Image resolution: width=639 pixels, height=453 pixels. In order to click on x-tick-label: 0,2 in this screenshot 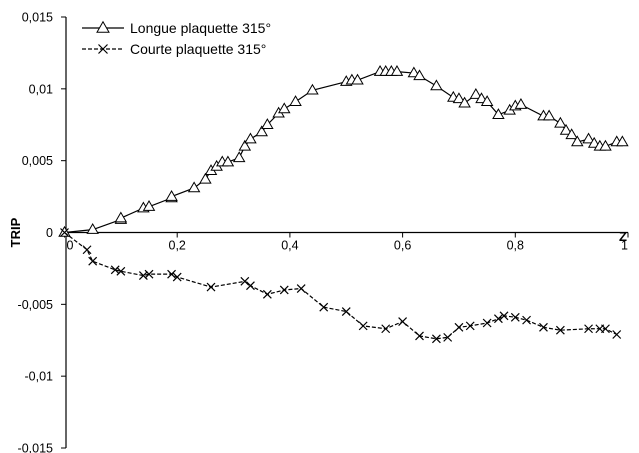, I will do `click(177, 246)`.